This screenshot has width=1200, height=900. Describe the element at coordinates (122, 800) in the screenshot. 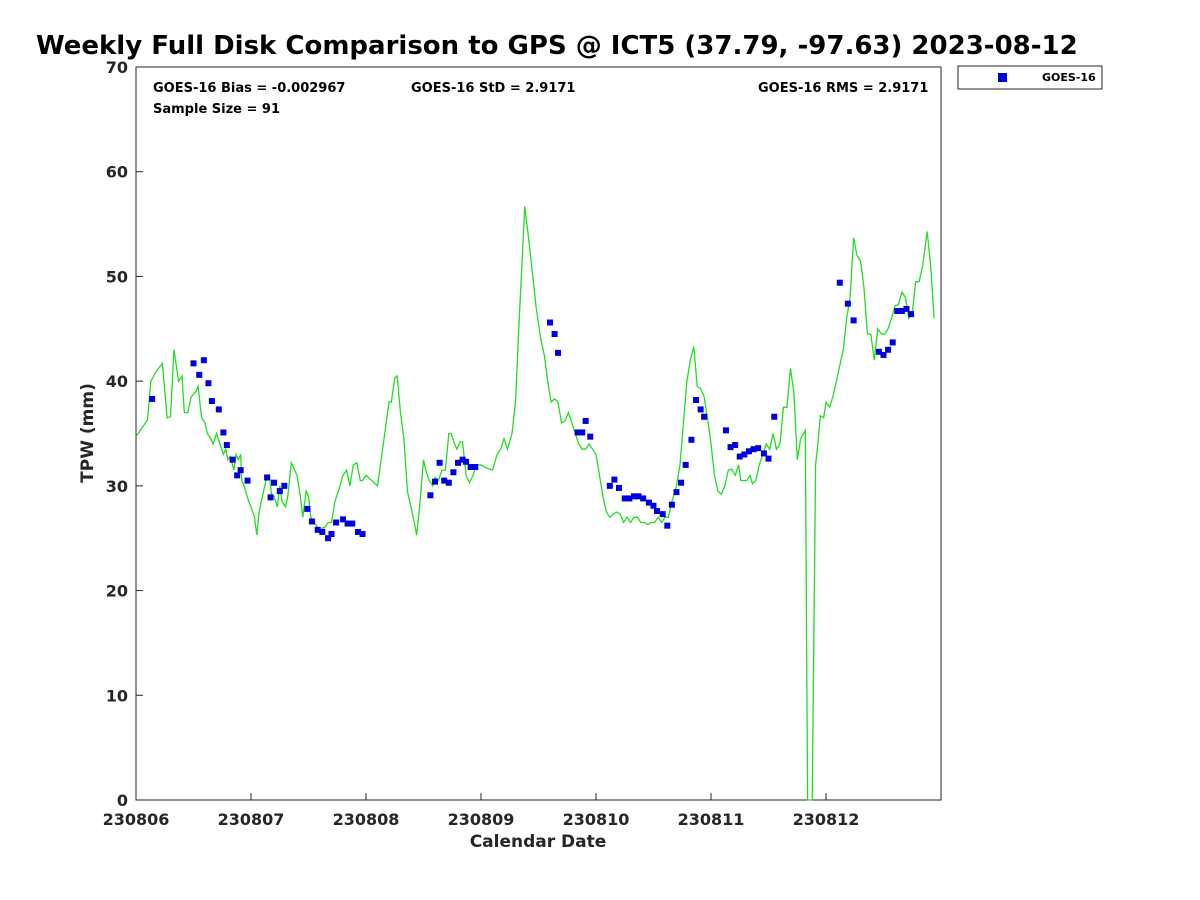

I see `y-tick-label: 0` at that location.